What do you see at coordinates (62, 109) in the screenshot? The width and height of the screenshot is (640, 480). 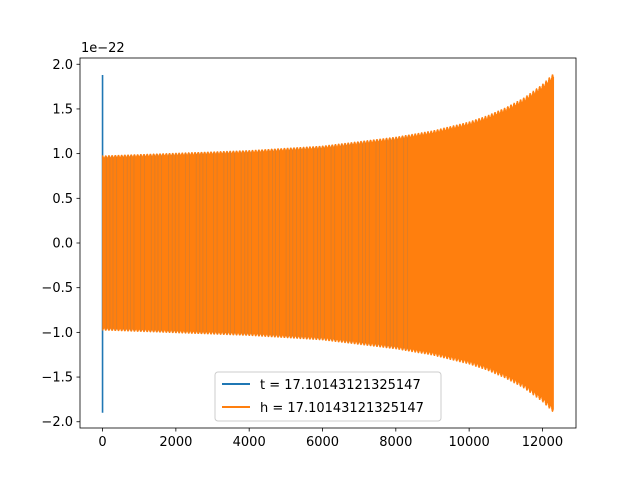 I see `y-tick-label: 1.5` at bounding box center [62, 109].